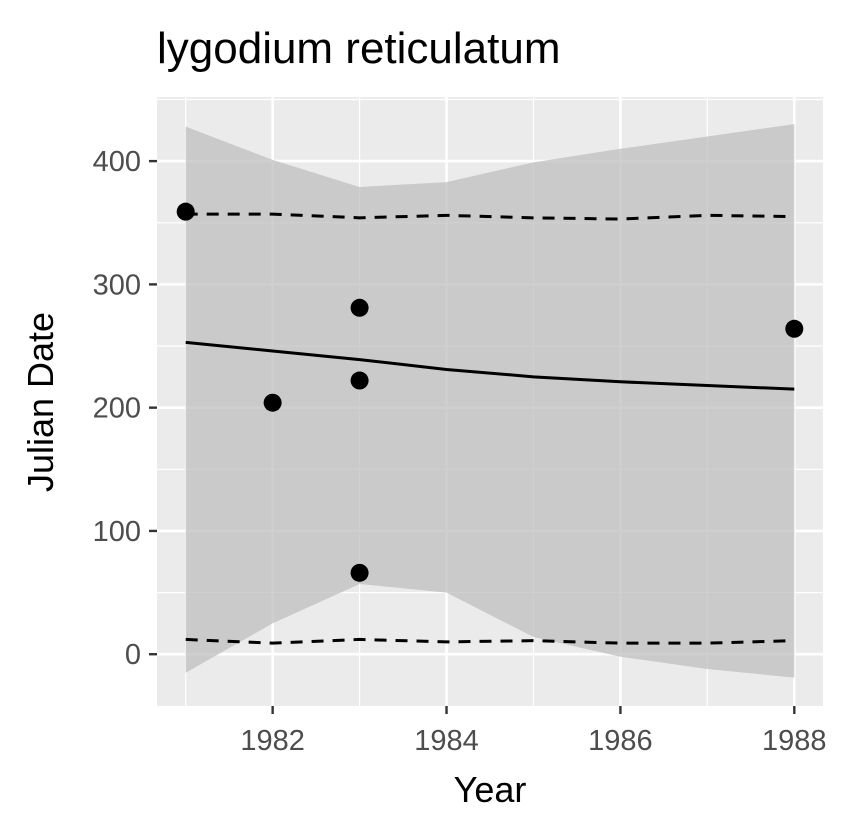  I want to click on y-tick-label: 200, so click(117, 409).